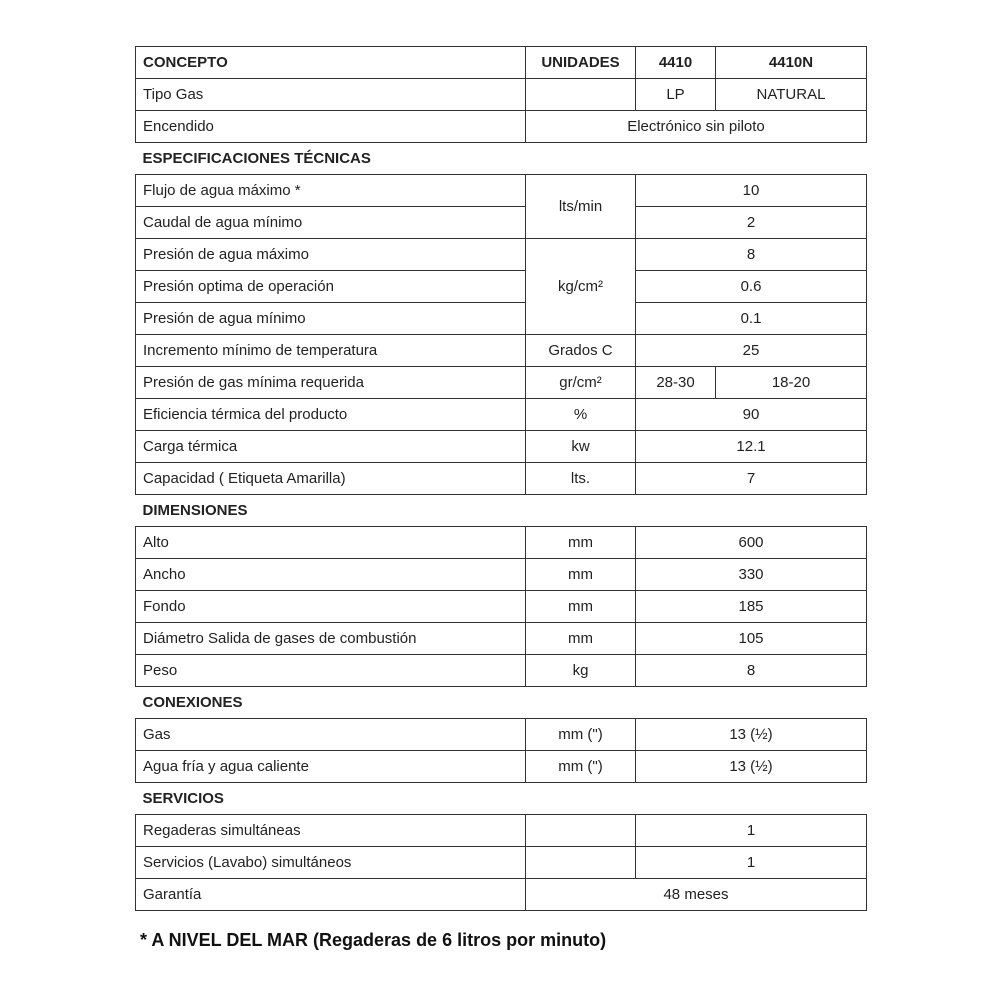 Image resolution: width=1000 pixels, height=1000 pixels. What do you see at coordinates (580, 350) in the screenshot?
I see `row-unit: Grados C` at bounding box center [580, 350].